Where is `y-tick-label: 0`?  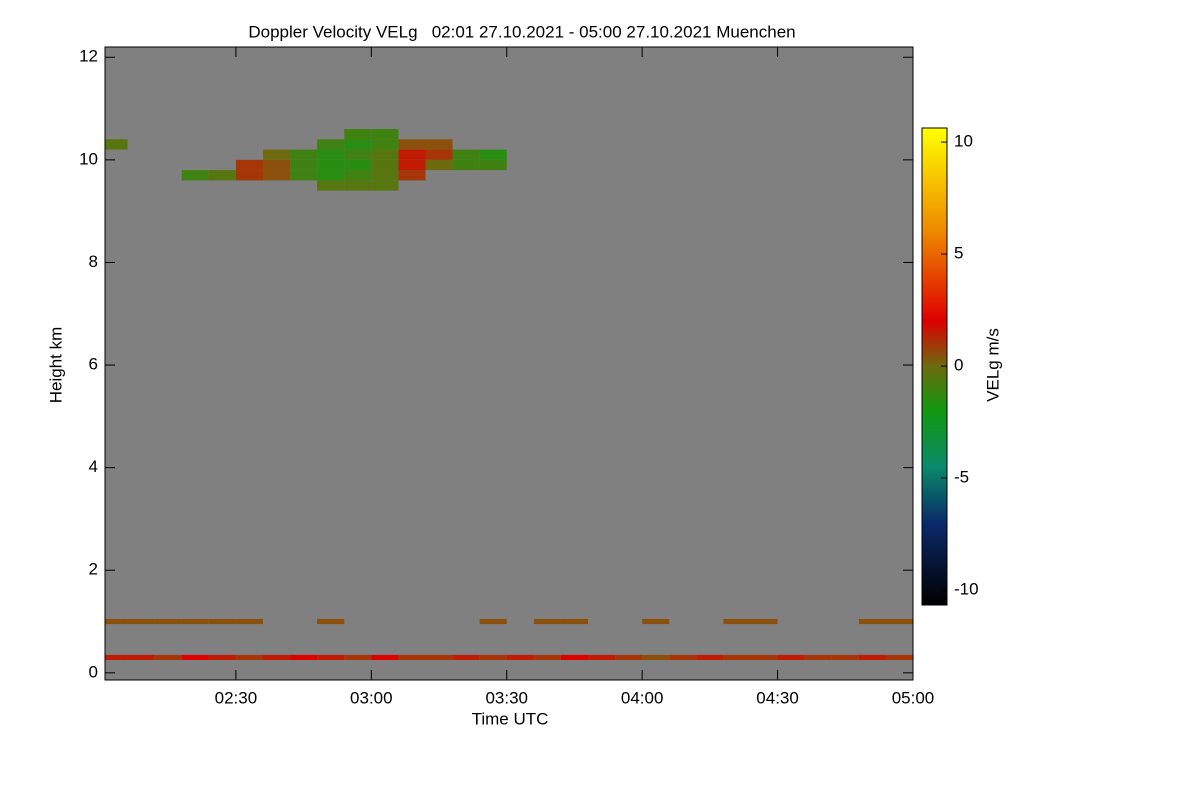
y-tick-label: 0 is located at coordinates (93, 671).